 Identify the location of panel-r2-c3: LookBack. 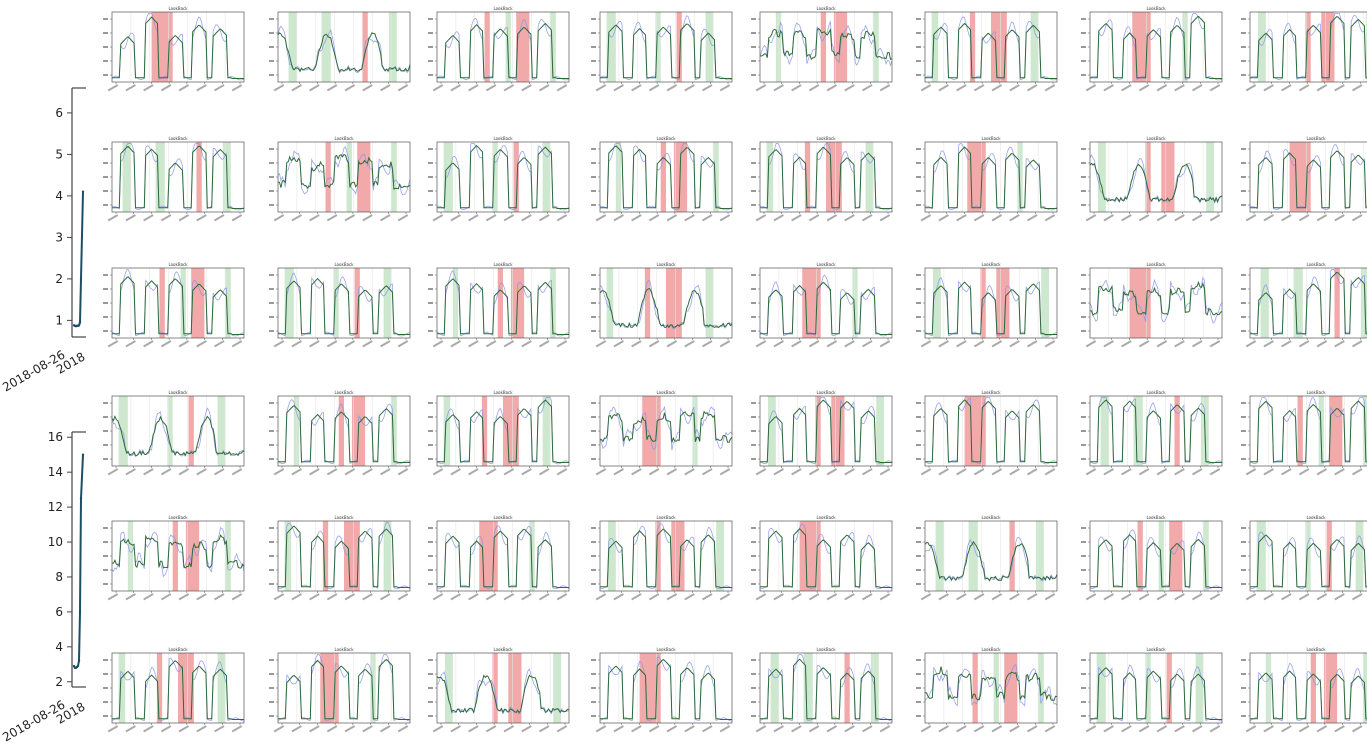
(499, 179).